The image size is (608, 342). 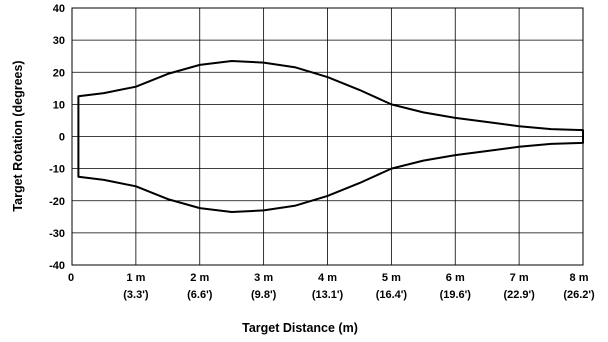 What do you see at coordinates (579, 295) in the screenshot?
I see `x-tick-sublabel: (26.2')` at bounding box center [579, 295].